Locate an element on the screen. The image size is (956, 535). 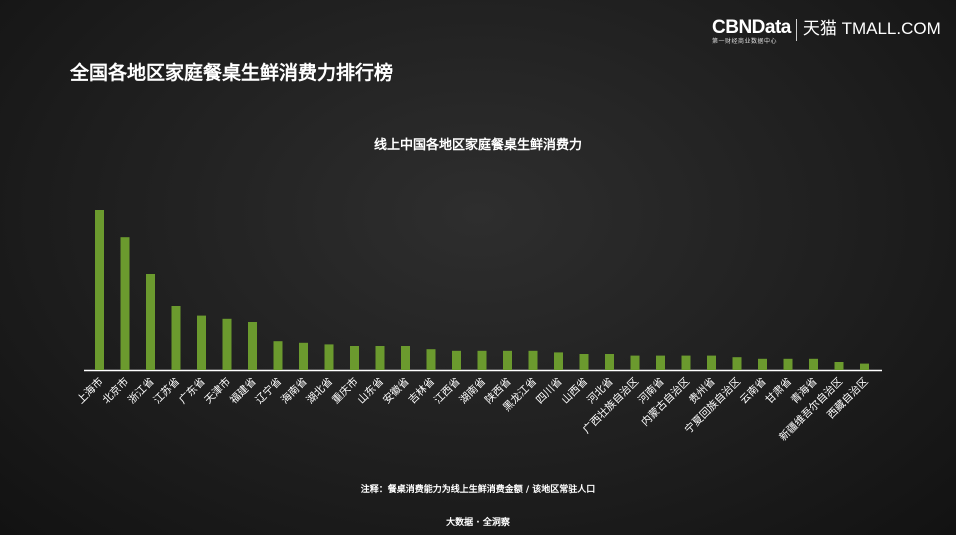
tmall-logo: 天猫 TMALL.COM is located at coordinates (871, 28).